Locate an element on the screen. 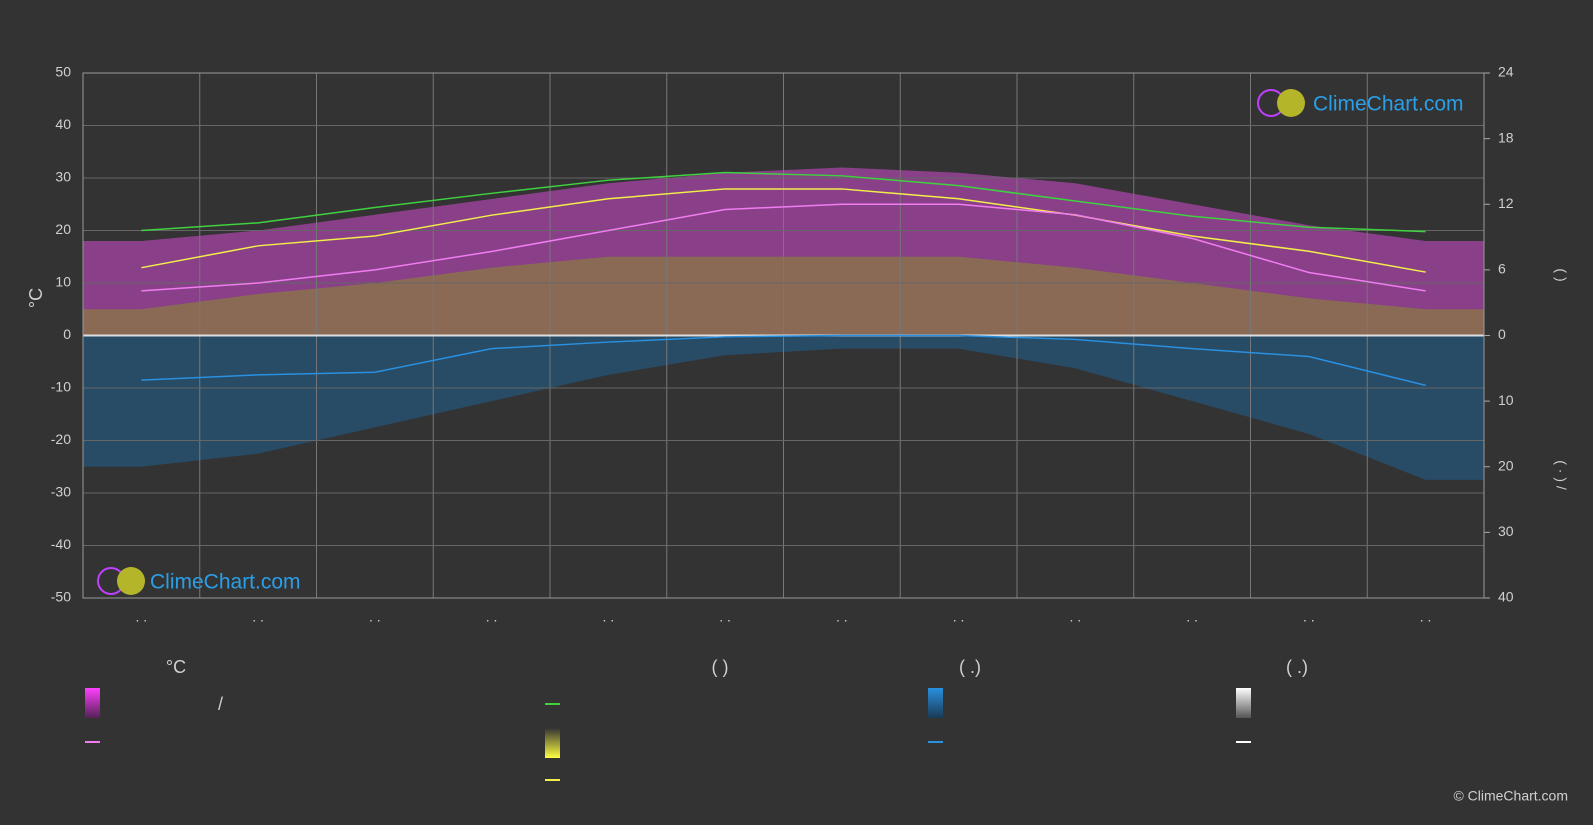  y-tick-label: 10 is located at coordinates (63, 282).